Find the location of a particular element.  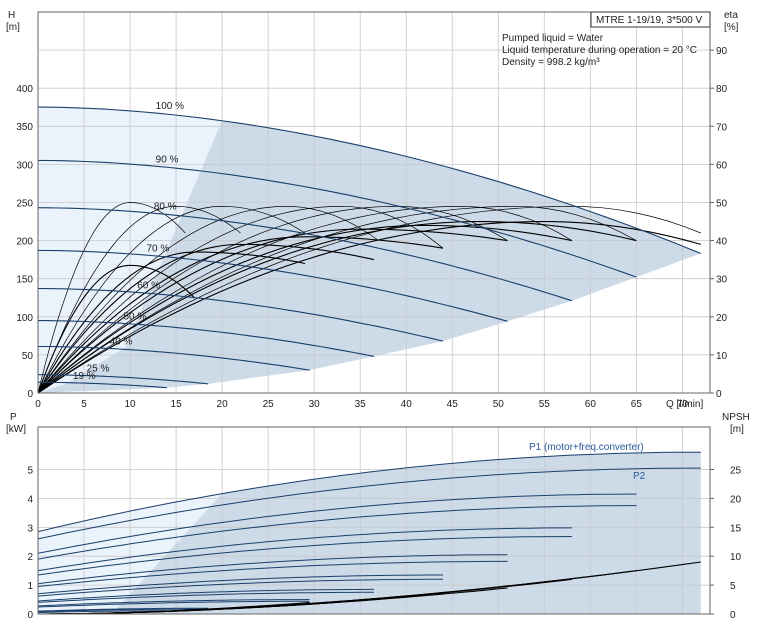

npsh-tick-4: 20 is located at coordinates (736, 499).